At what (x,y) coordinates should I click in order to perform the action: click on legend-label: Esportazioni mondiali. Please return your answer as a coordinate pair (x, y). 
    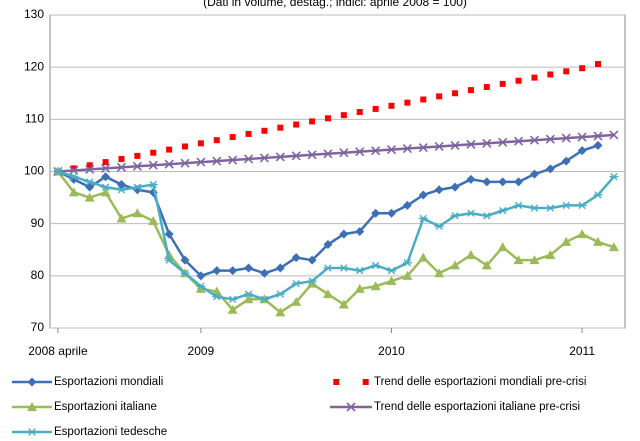
    Looking at the image, I should click on (108, 382).